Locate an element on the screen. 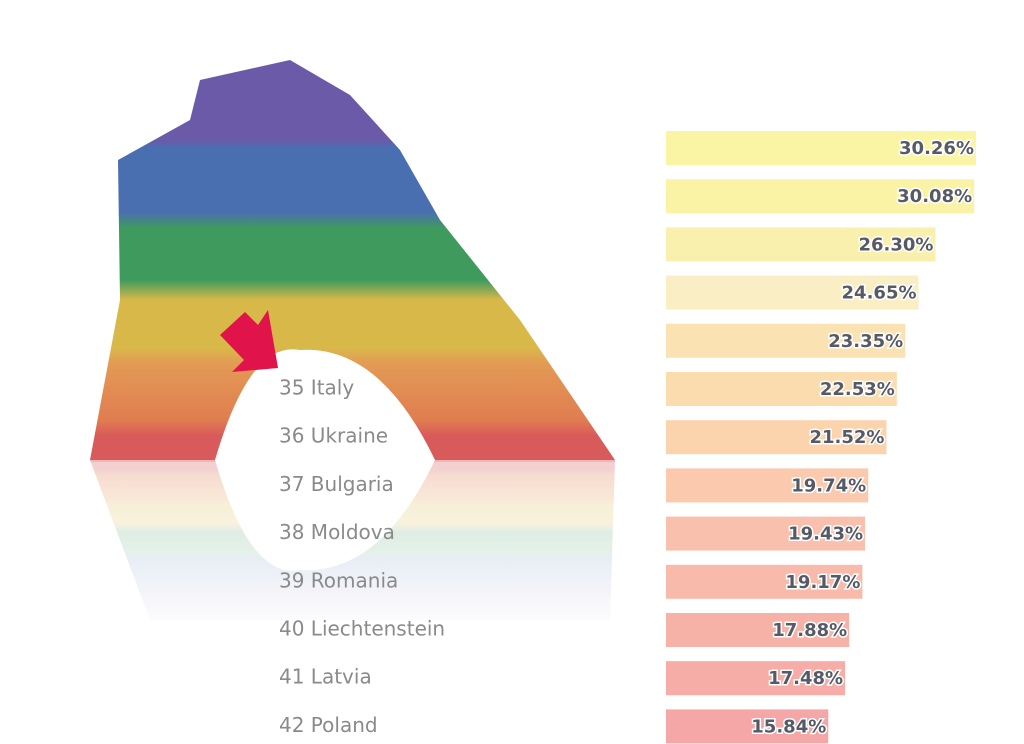 Image resolution: width=1024 pixels, height=744 pixels. category-label: 41 Latvia is located at coordinates (325, 677).